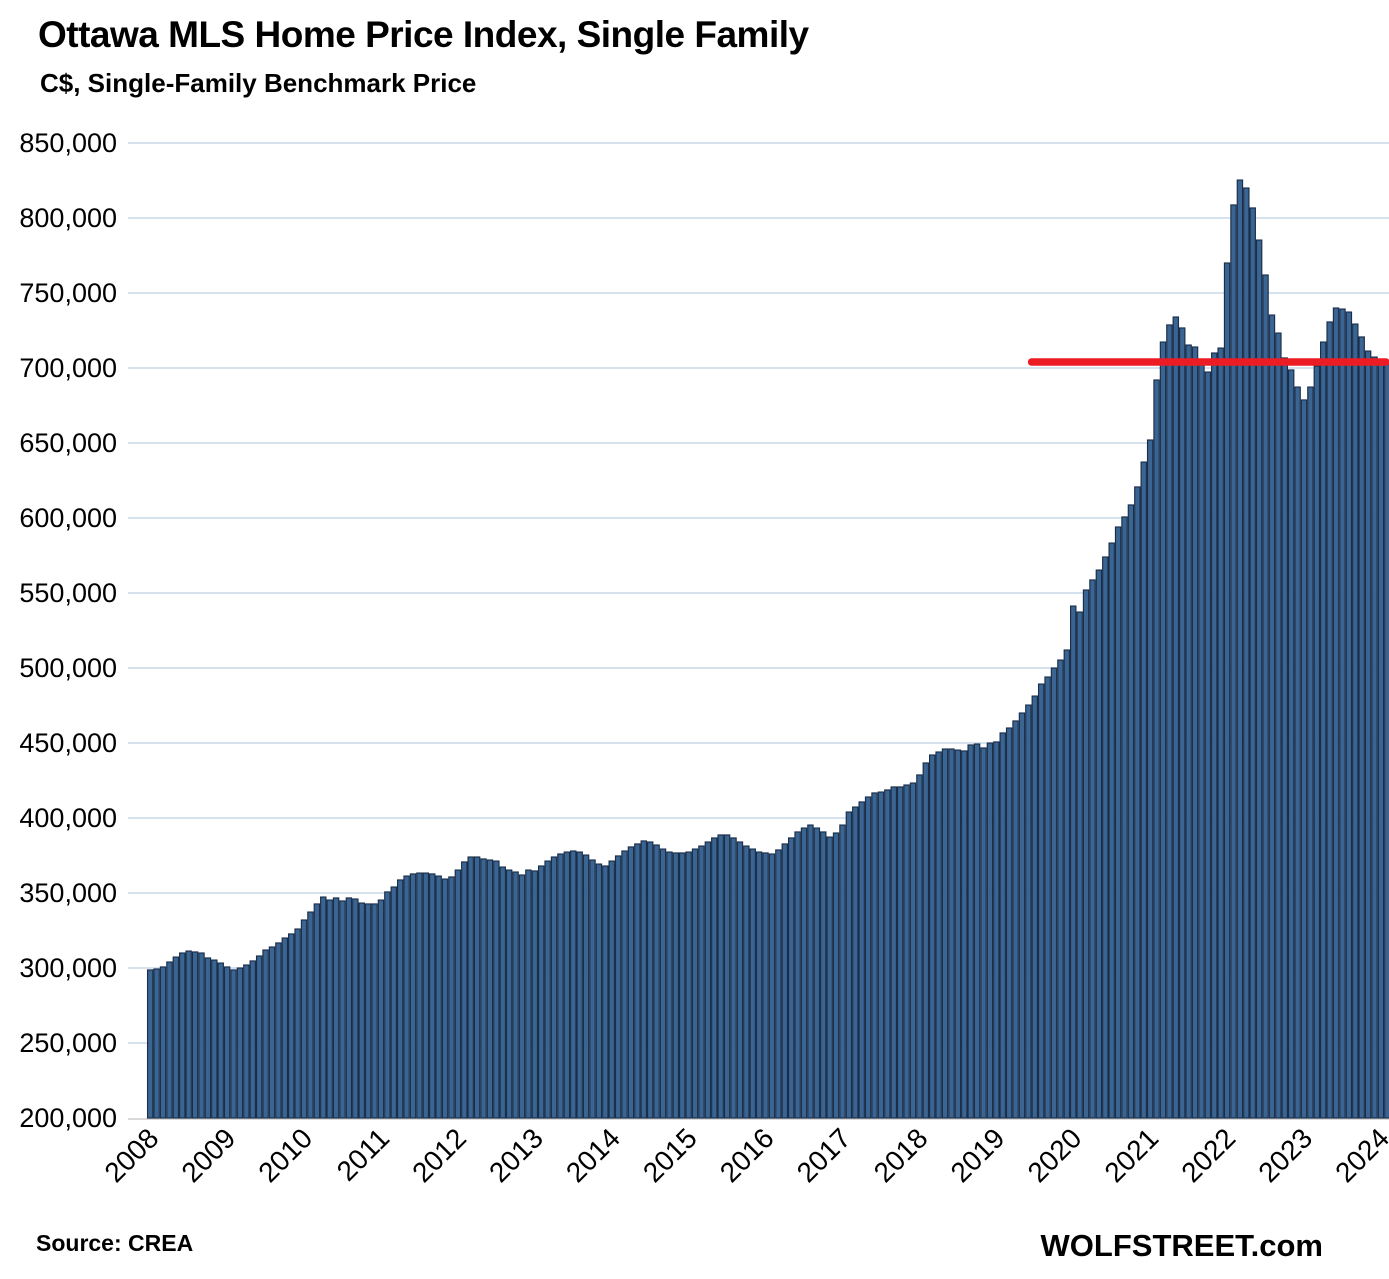 The height and width of the screenshot is (1279, 1389). I want to click on x-axis-label: 2023, so click(1285, 1155).